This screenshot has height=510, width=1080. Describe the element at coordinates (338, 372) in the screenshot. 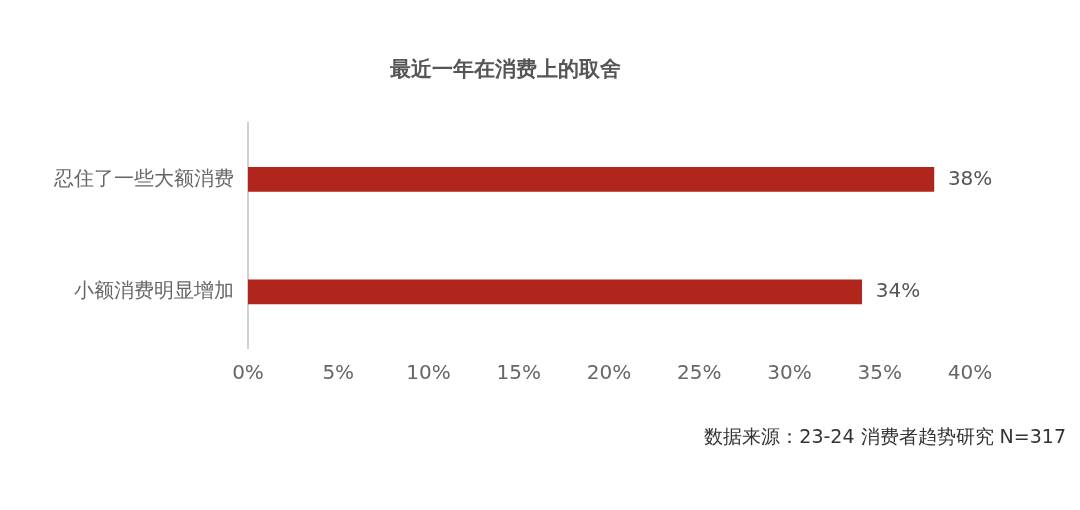

I see `x-tick-label: 5%` at that location.